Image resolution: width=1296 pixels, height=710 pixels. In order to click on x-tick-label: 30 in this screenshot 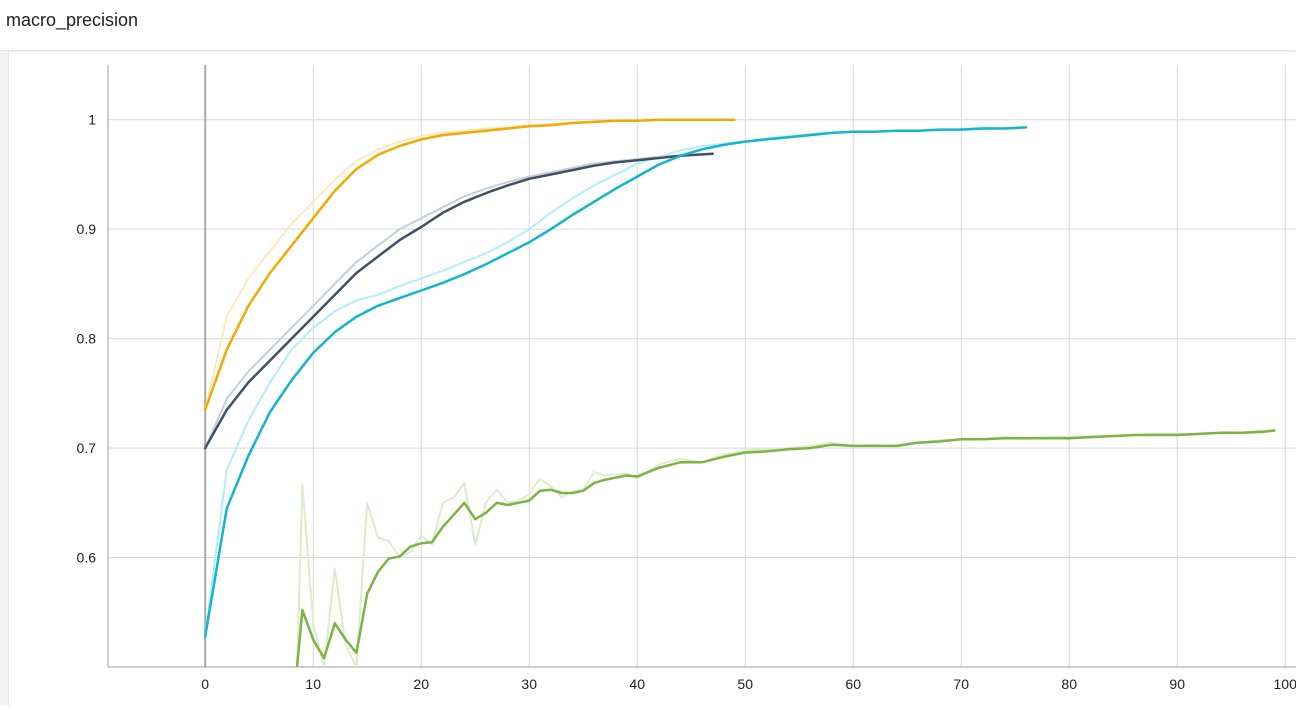, I will do `click(529, 684)`.